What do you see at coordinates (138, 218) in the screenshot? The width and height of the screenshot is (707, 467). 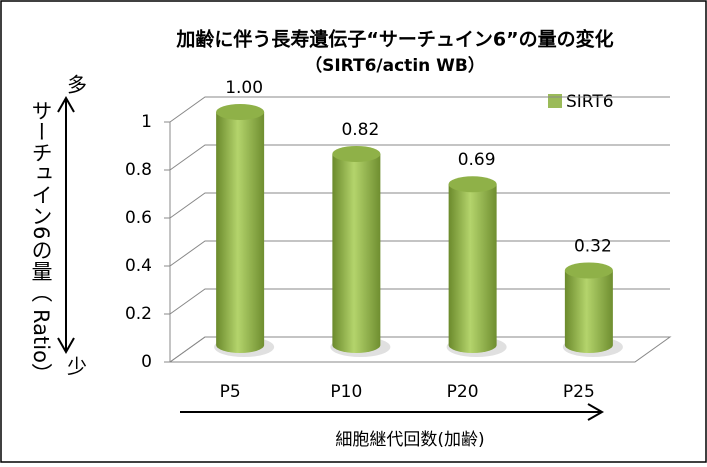 I see `y-tick-label: 0.6` at bounding box center [138, 218].